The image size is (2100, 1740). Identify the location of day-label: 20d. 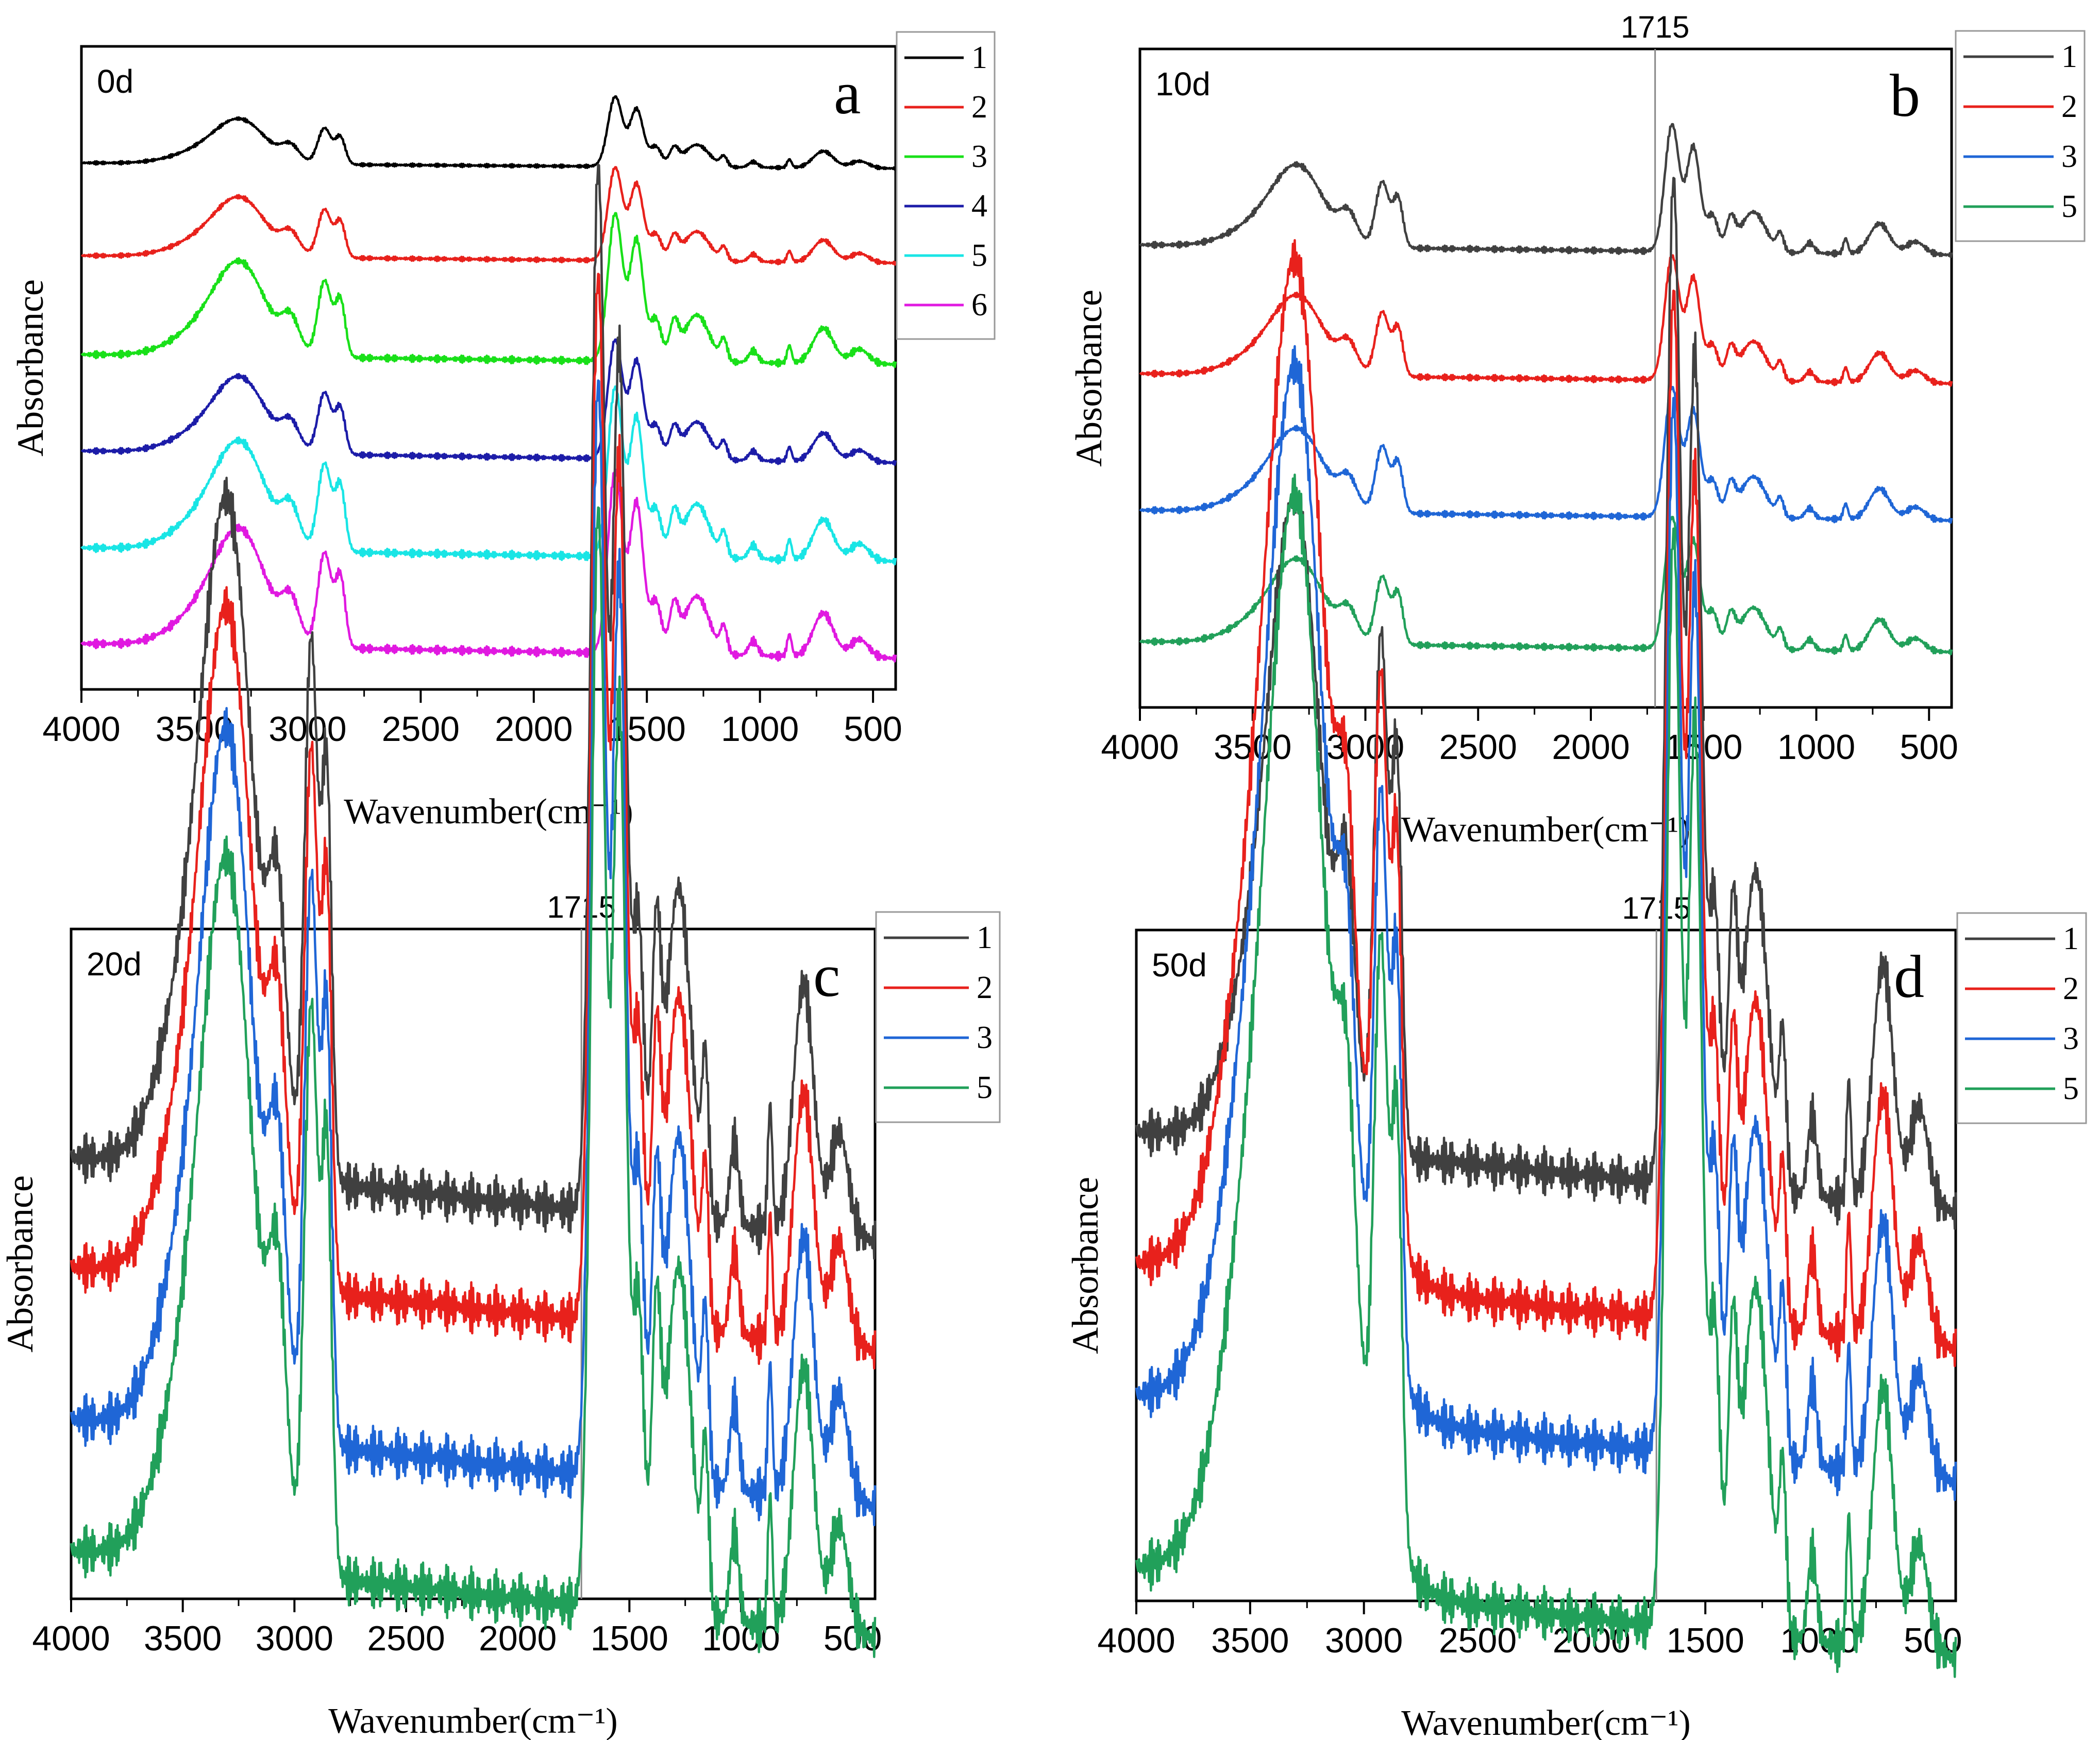
(114, 964).